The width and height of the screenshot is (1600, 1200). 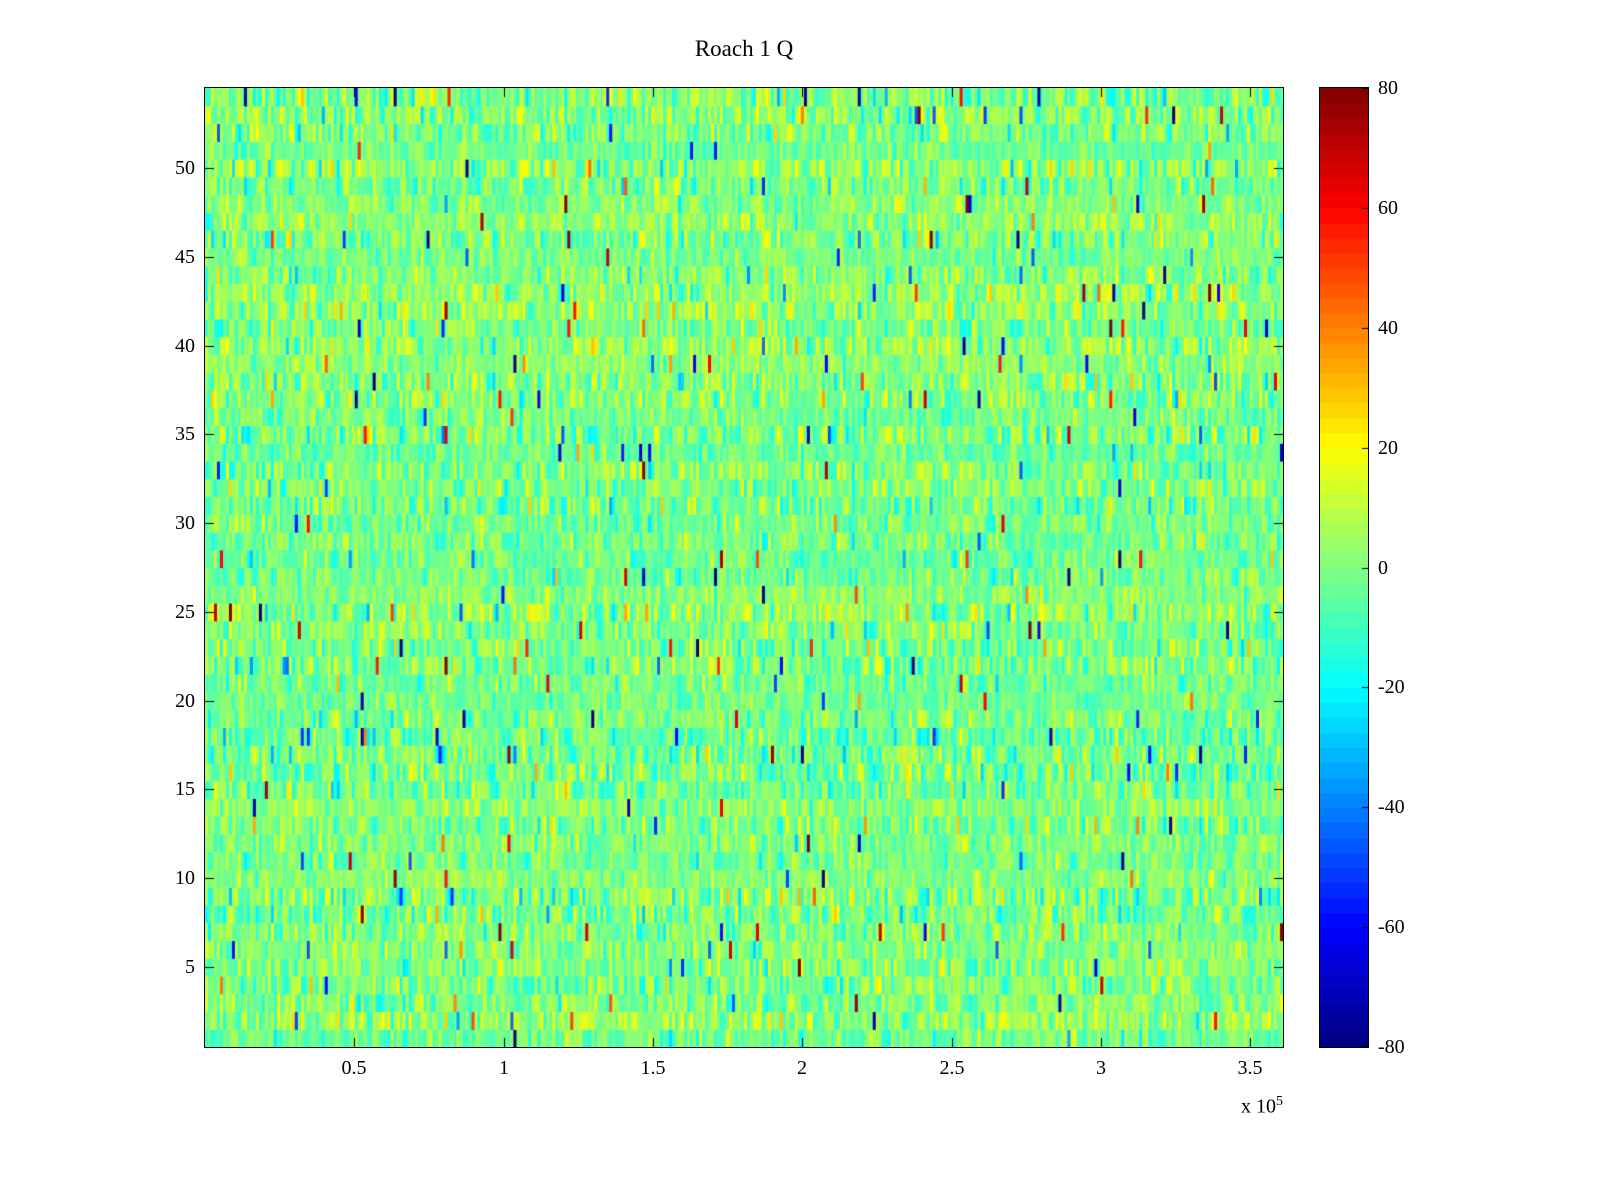 What do you see at coordinates (744, 48) in the screenshot?
I see `chart-title: Roach 1 Q` at bounding box center [744, 48].